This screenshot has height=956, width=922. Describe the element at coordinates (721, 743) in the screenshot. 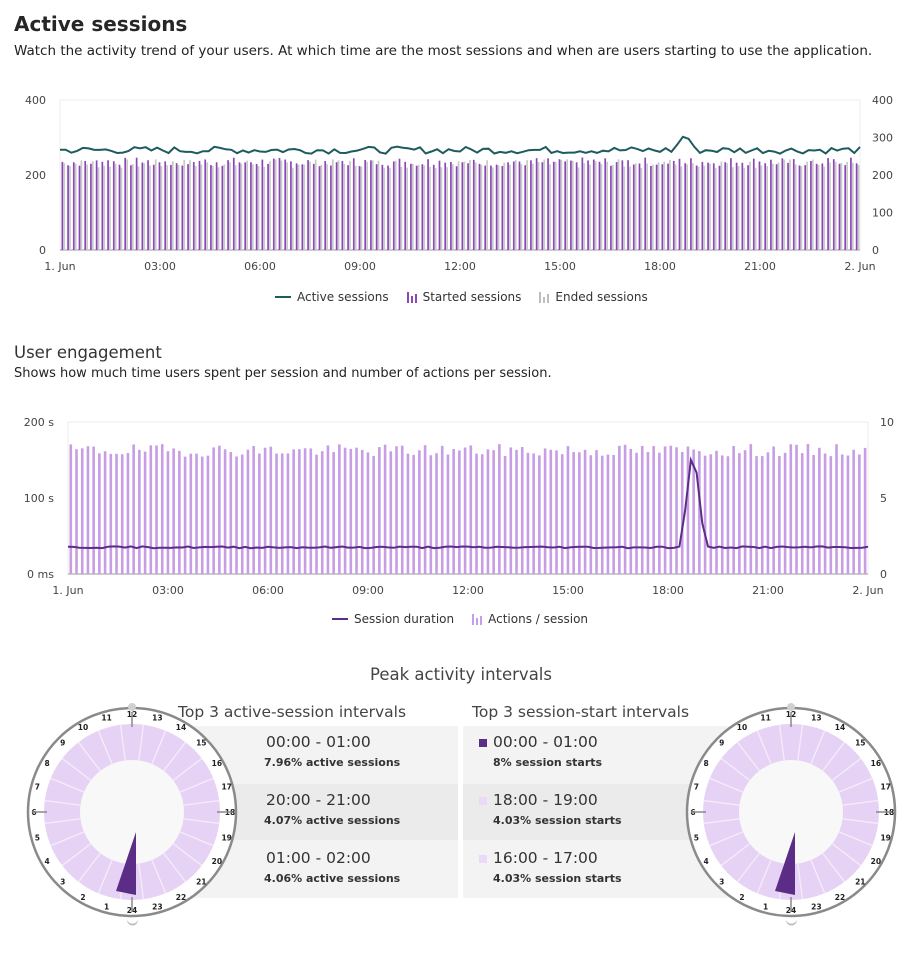

I see `clock-hour-label: 9` at that location.